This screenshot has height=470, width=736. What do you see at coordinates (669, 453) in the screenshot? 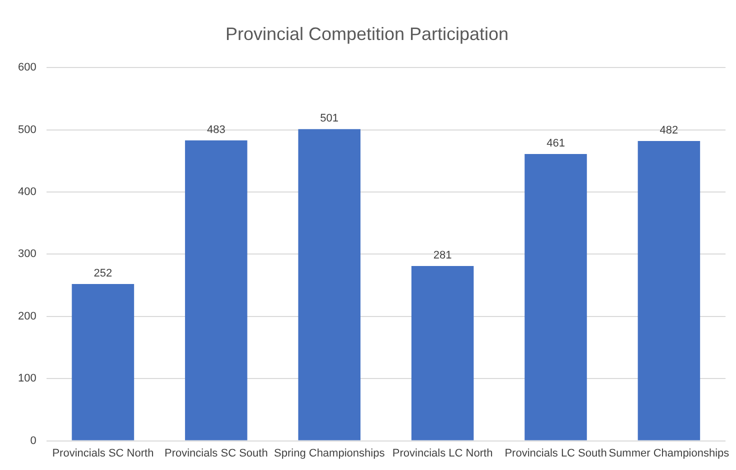
I see `x-tick-label: Summer Championships` at bounding box center [669, 453].